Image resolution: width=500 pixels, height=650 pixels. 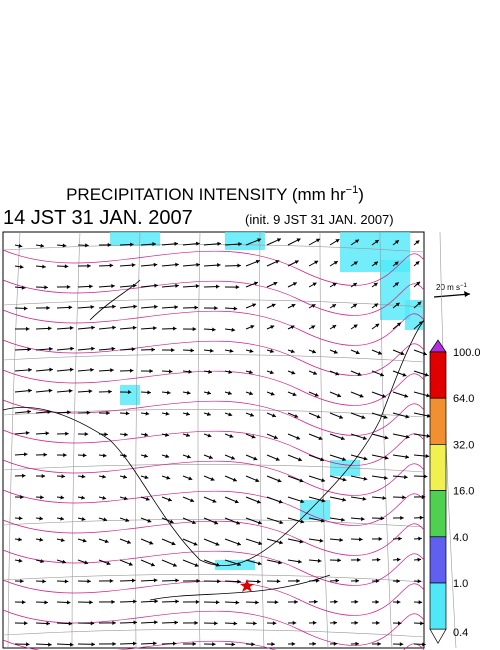 What do you see at coordinates (319, 219) in the screenshot?
I see `init-time: (init. 9 JST 31 JAN. 2007)` at bounding box center [319, 219].